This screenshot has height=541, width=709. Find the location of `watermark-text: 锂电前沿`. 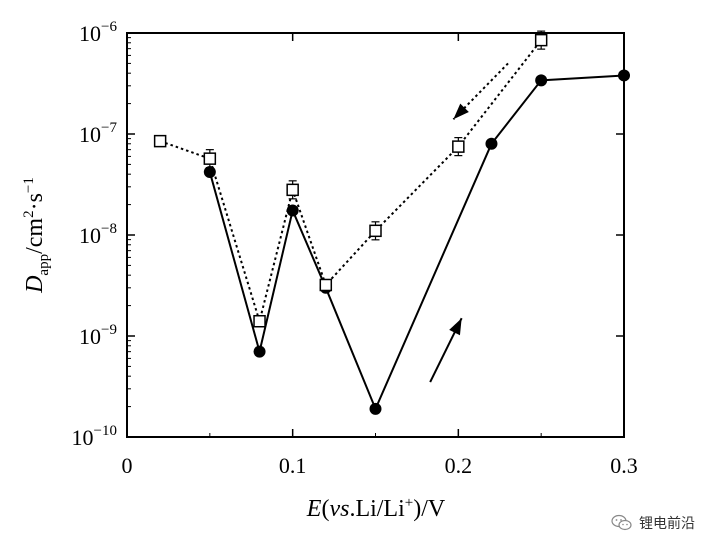

watermark-text: 锂电前沿 is located at coordinates (667, 524).